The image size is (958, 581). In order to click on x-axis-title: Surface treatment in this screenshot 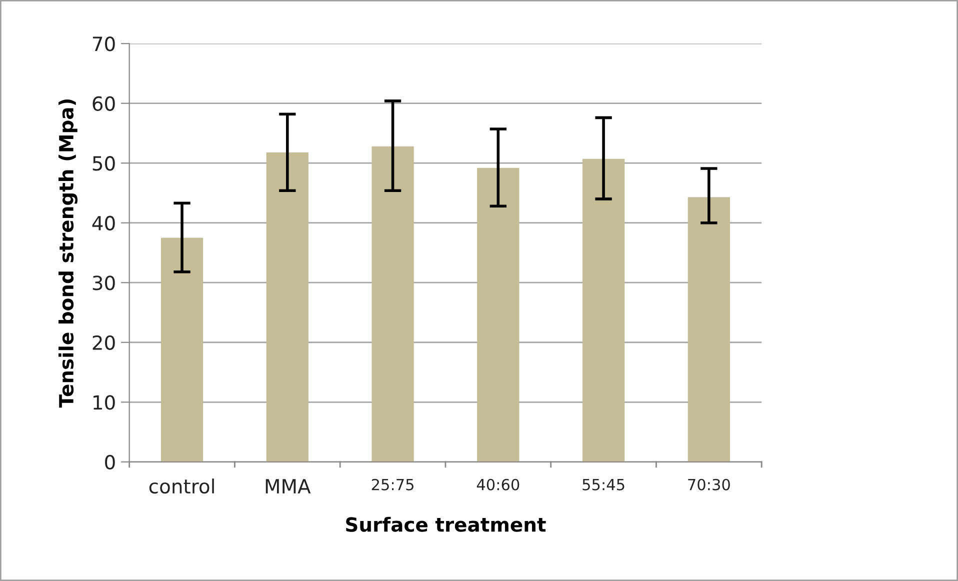, I will do `click(446, 524)`.